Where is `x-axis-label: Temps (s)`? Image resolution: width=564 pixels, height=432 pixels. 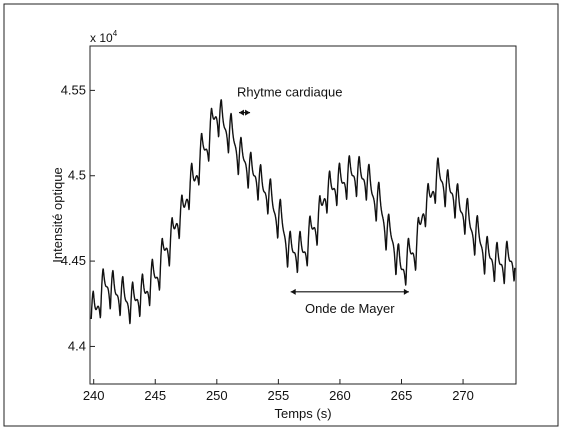 x-axis-label: Temps (s) is located at coordinates (302, 413).